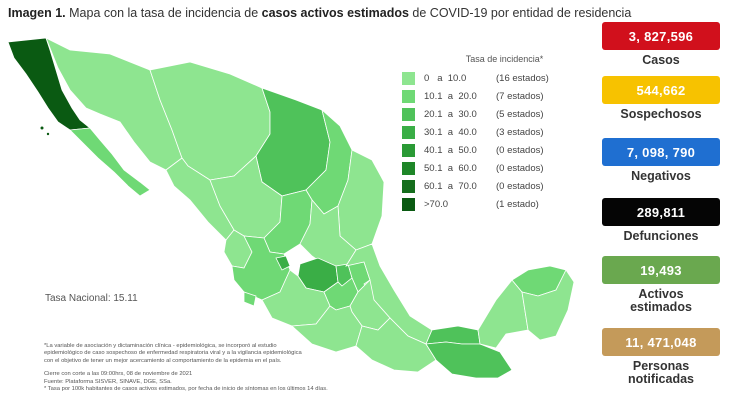 The image size is (732, 412). Describe the element at coordinates (494, 186) in the screenshot. I see `legend-row: 60.1 a 70.0 (0 estados)` at that location.